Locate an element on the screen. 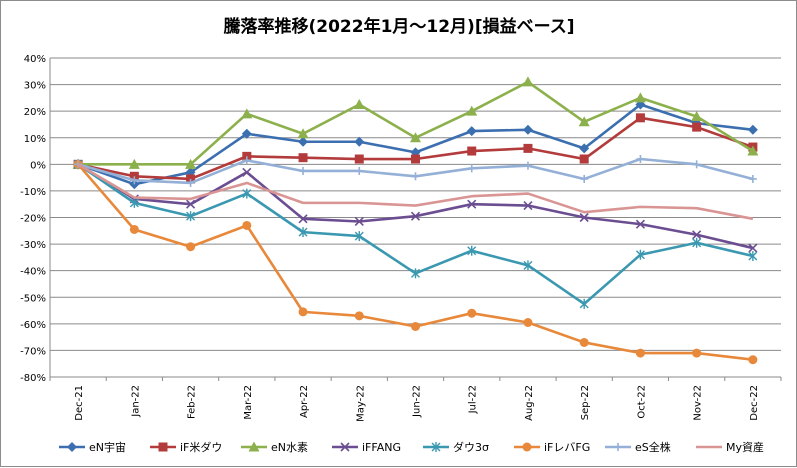 This screenshot has width=797, height=468. legend-item: iF米ダウ is located at coordinates (186, 447).